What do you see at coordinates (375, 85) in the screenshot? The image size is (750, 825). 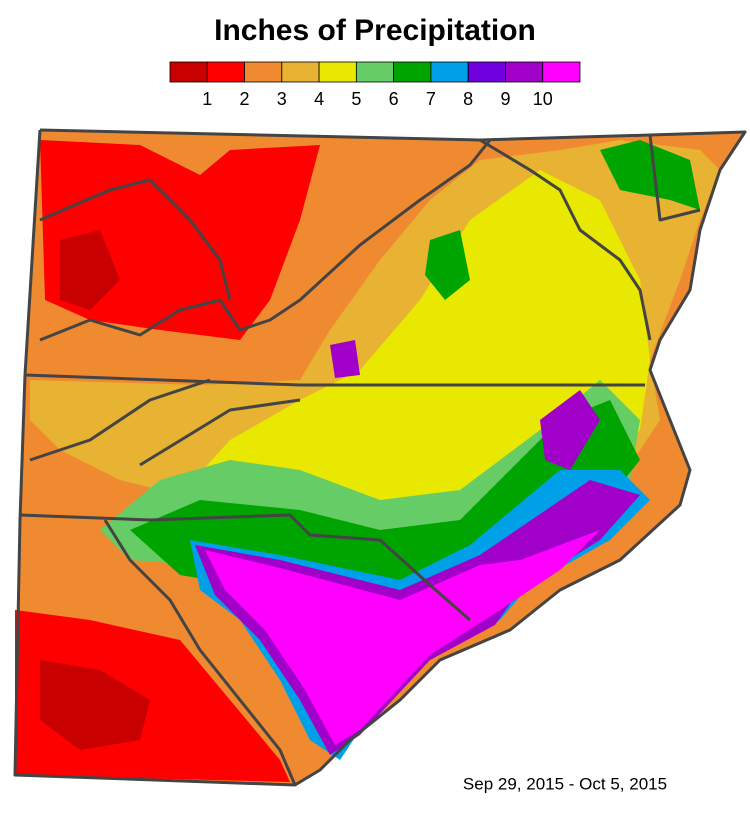 I see `legend: 1 2 3 4 5 6 7 8 9 10` at bounding box center [375, 85].